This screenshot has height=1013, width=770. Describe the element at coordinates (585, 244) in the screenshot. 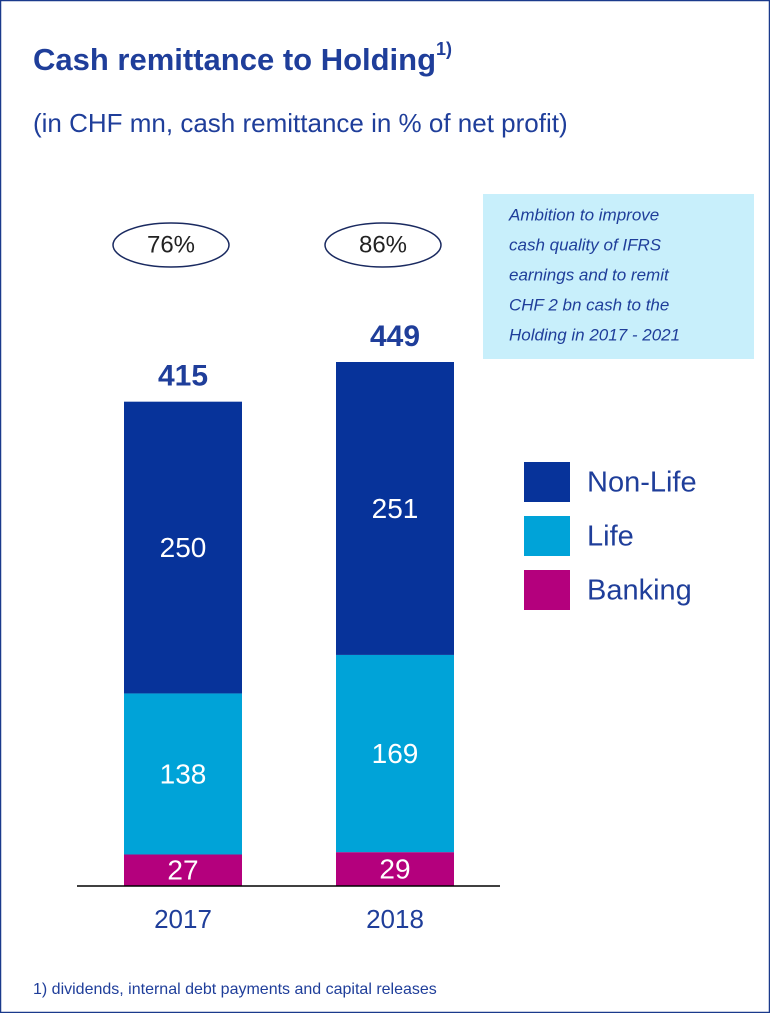

I see `annotation-line: cash quality of IFRS` at that location.